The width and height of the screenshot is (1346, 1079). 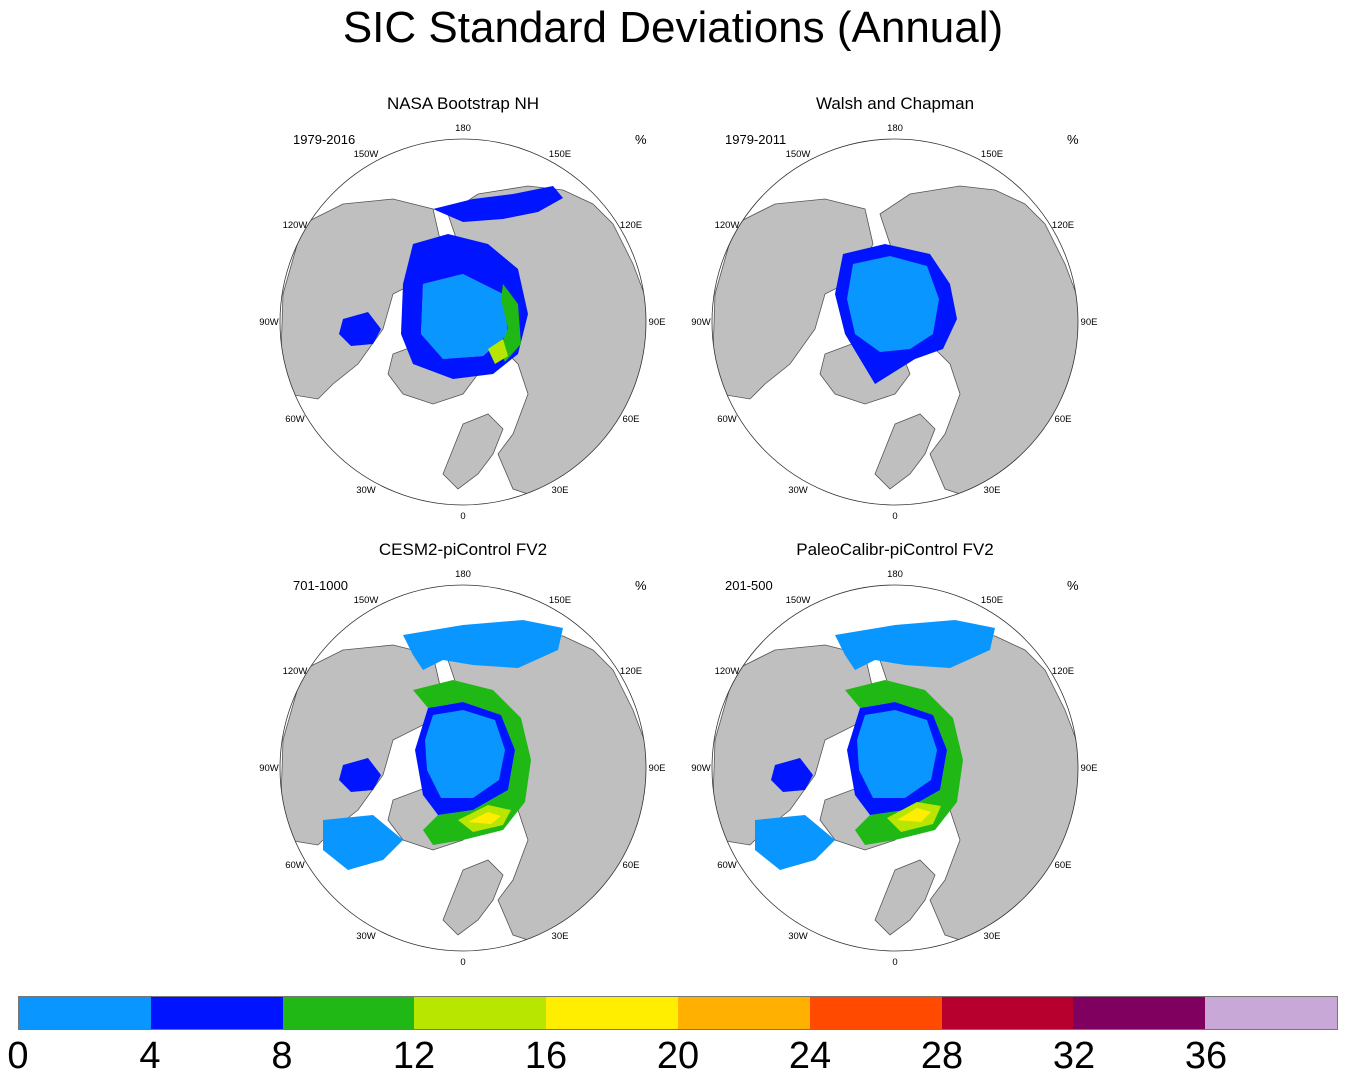 I want to click on panel-title: NASA Bootstrap NH, so click(x=463, y=103).